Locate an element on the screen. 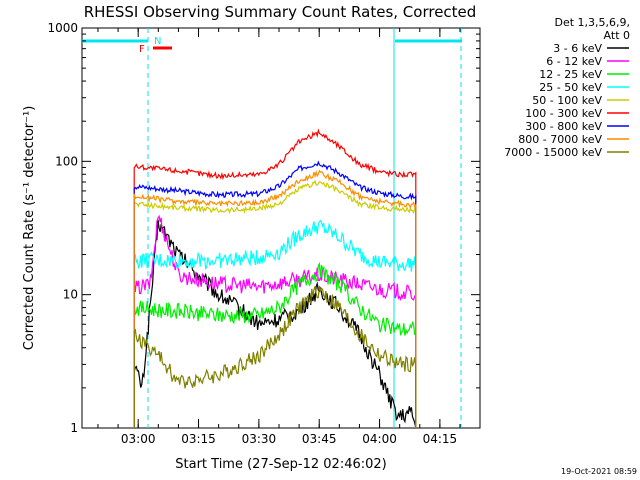 Image resolution: width=640 pixels, height=480 pixels. x-tick-label: 04:00 is located at coordinates (379, 439).